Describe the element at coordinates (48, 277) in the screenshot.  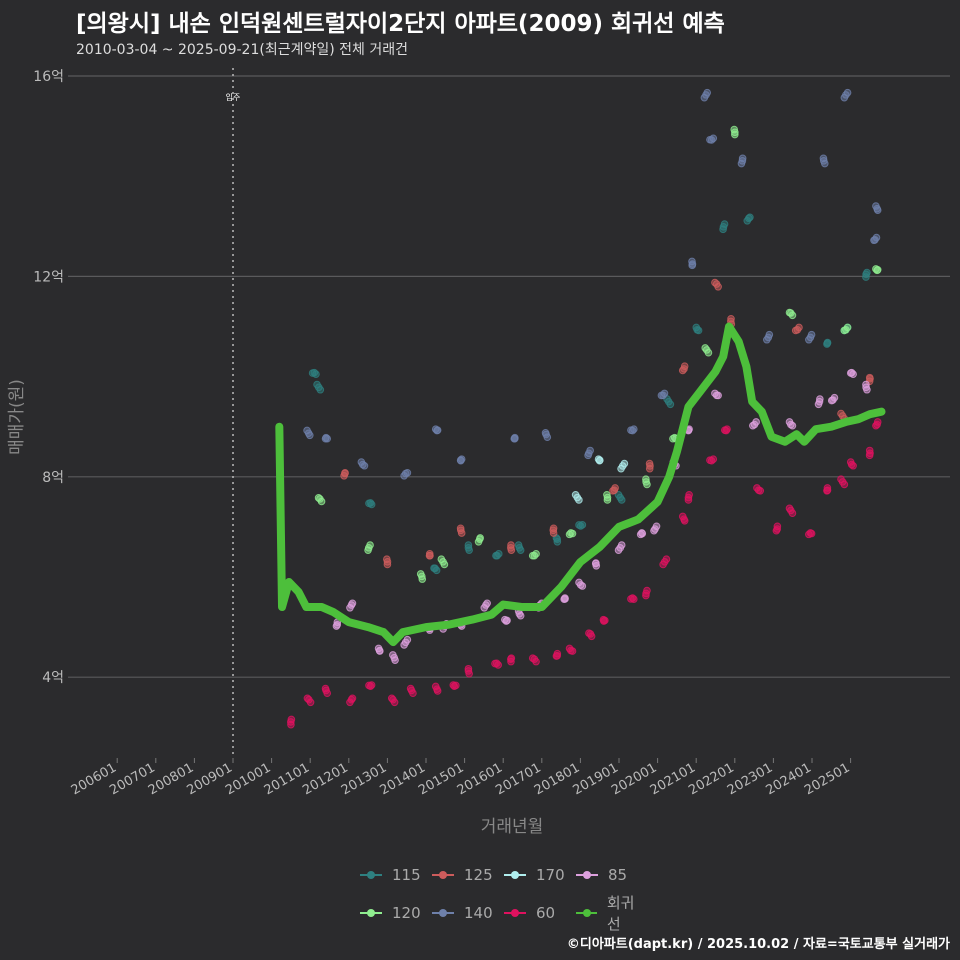
I see `y-tick-label: 12억` at that location.